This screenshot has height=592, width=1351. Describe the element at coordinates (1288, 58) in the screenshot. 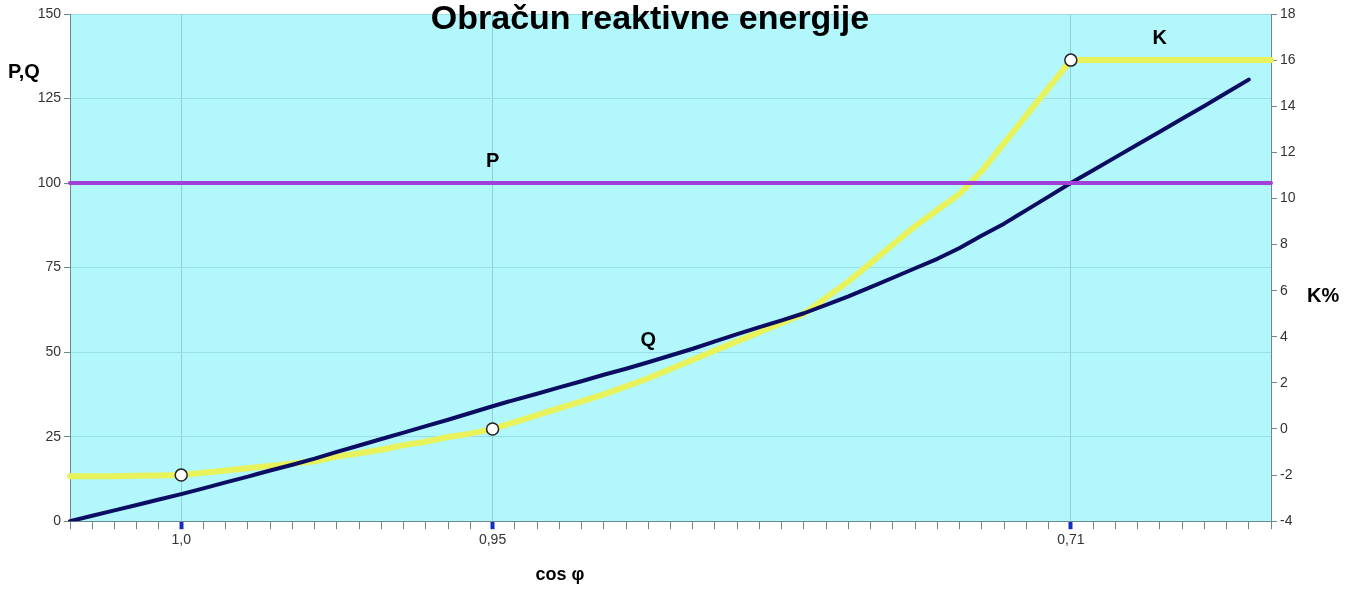

I see `y2-tick-label: 16` at that location.